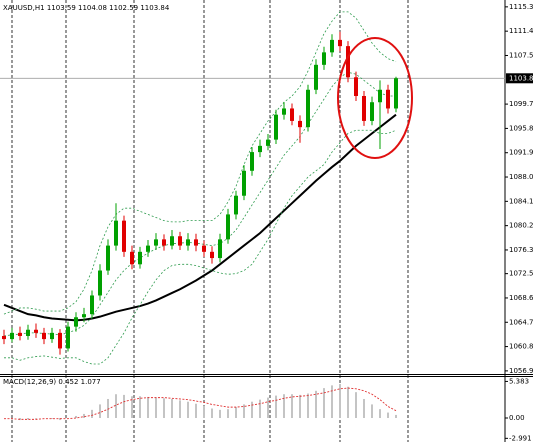  What do you see at coordinates (521, 347) in the screenshot?
I see `y-tick-label: 1060.80` at bounding box center [521, 347].